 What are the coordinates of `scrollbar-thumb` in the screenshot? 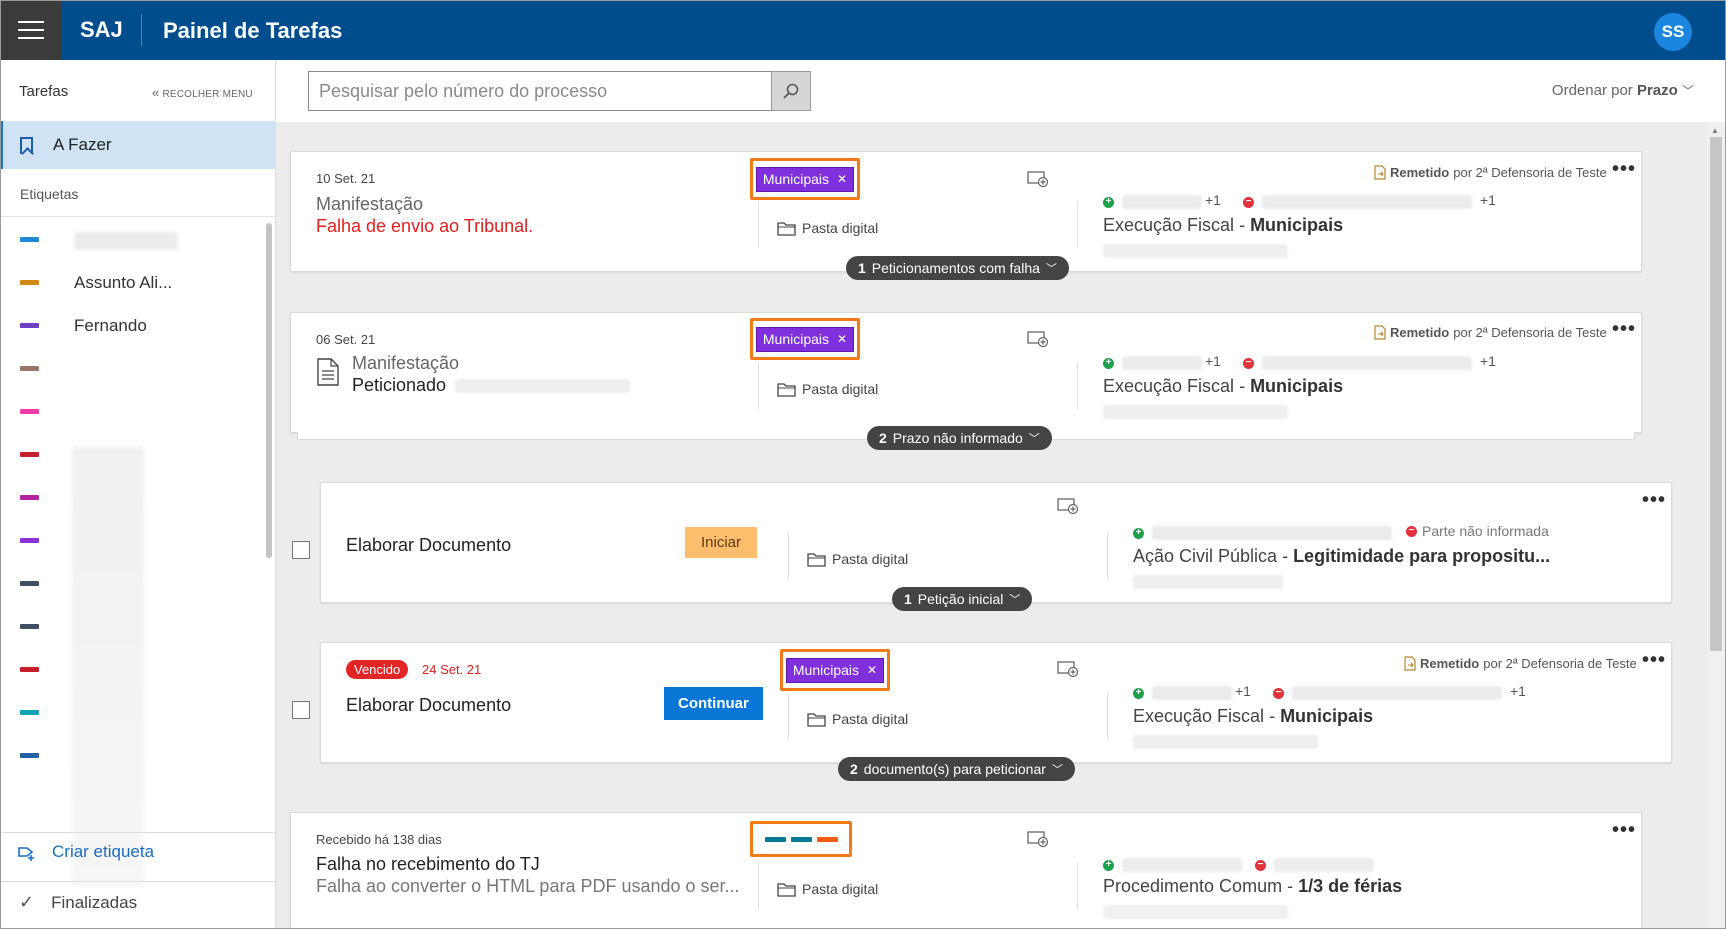 It's located at (1716, 394).